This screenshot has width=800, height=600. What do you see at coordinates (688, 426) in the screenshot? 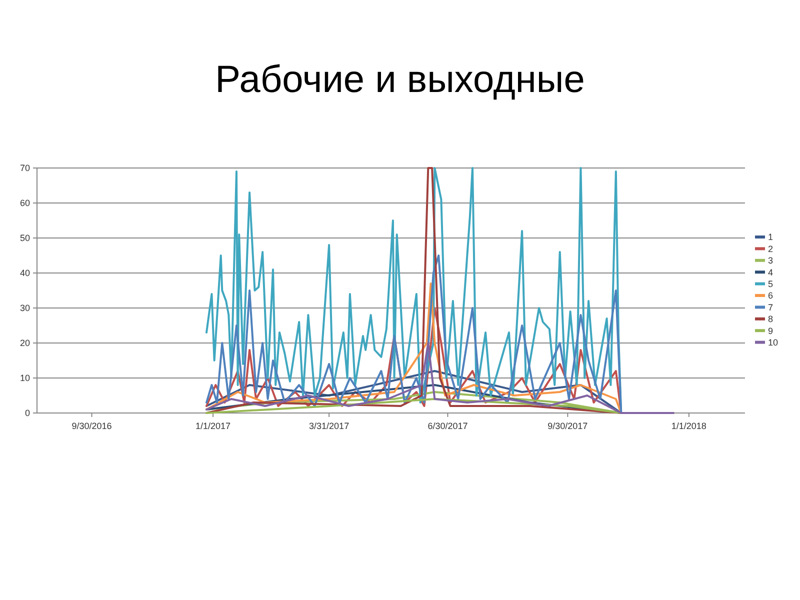
I see `x-tick-label: 1/1/2018` at bounding box center [688, 426].